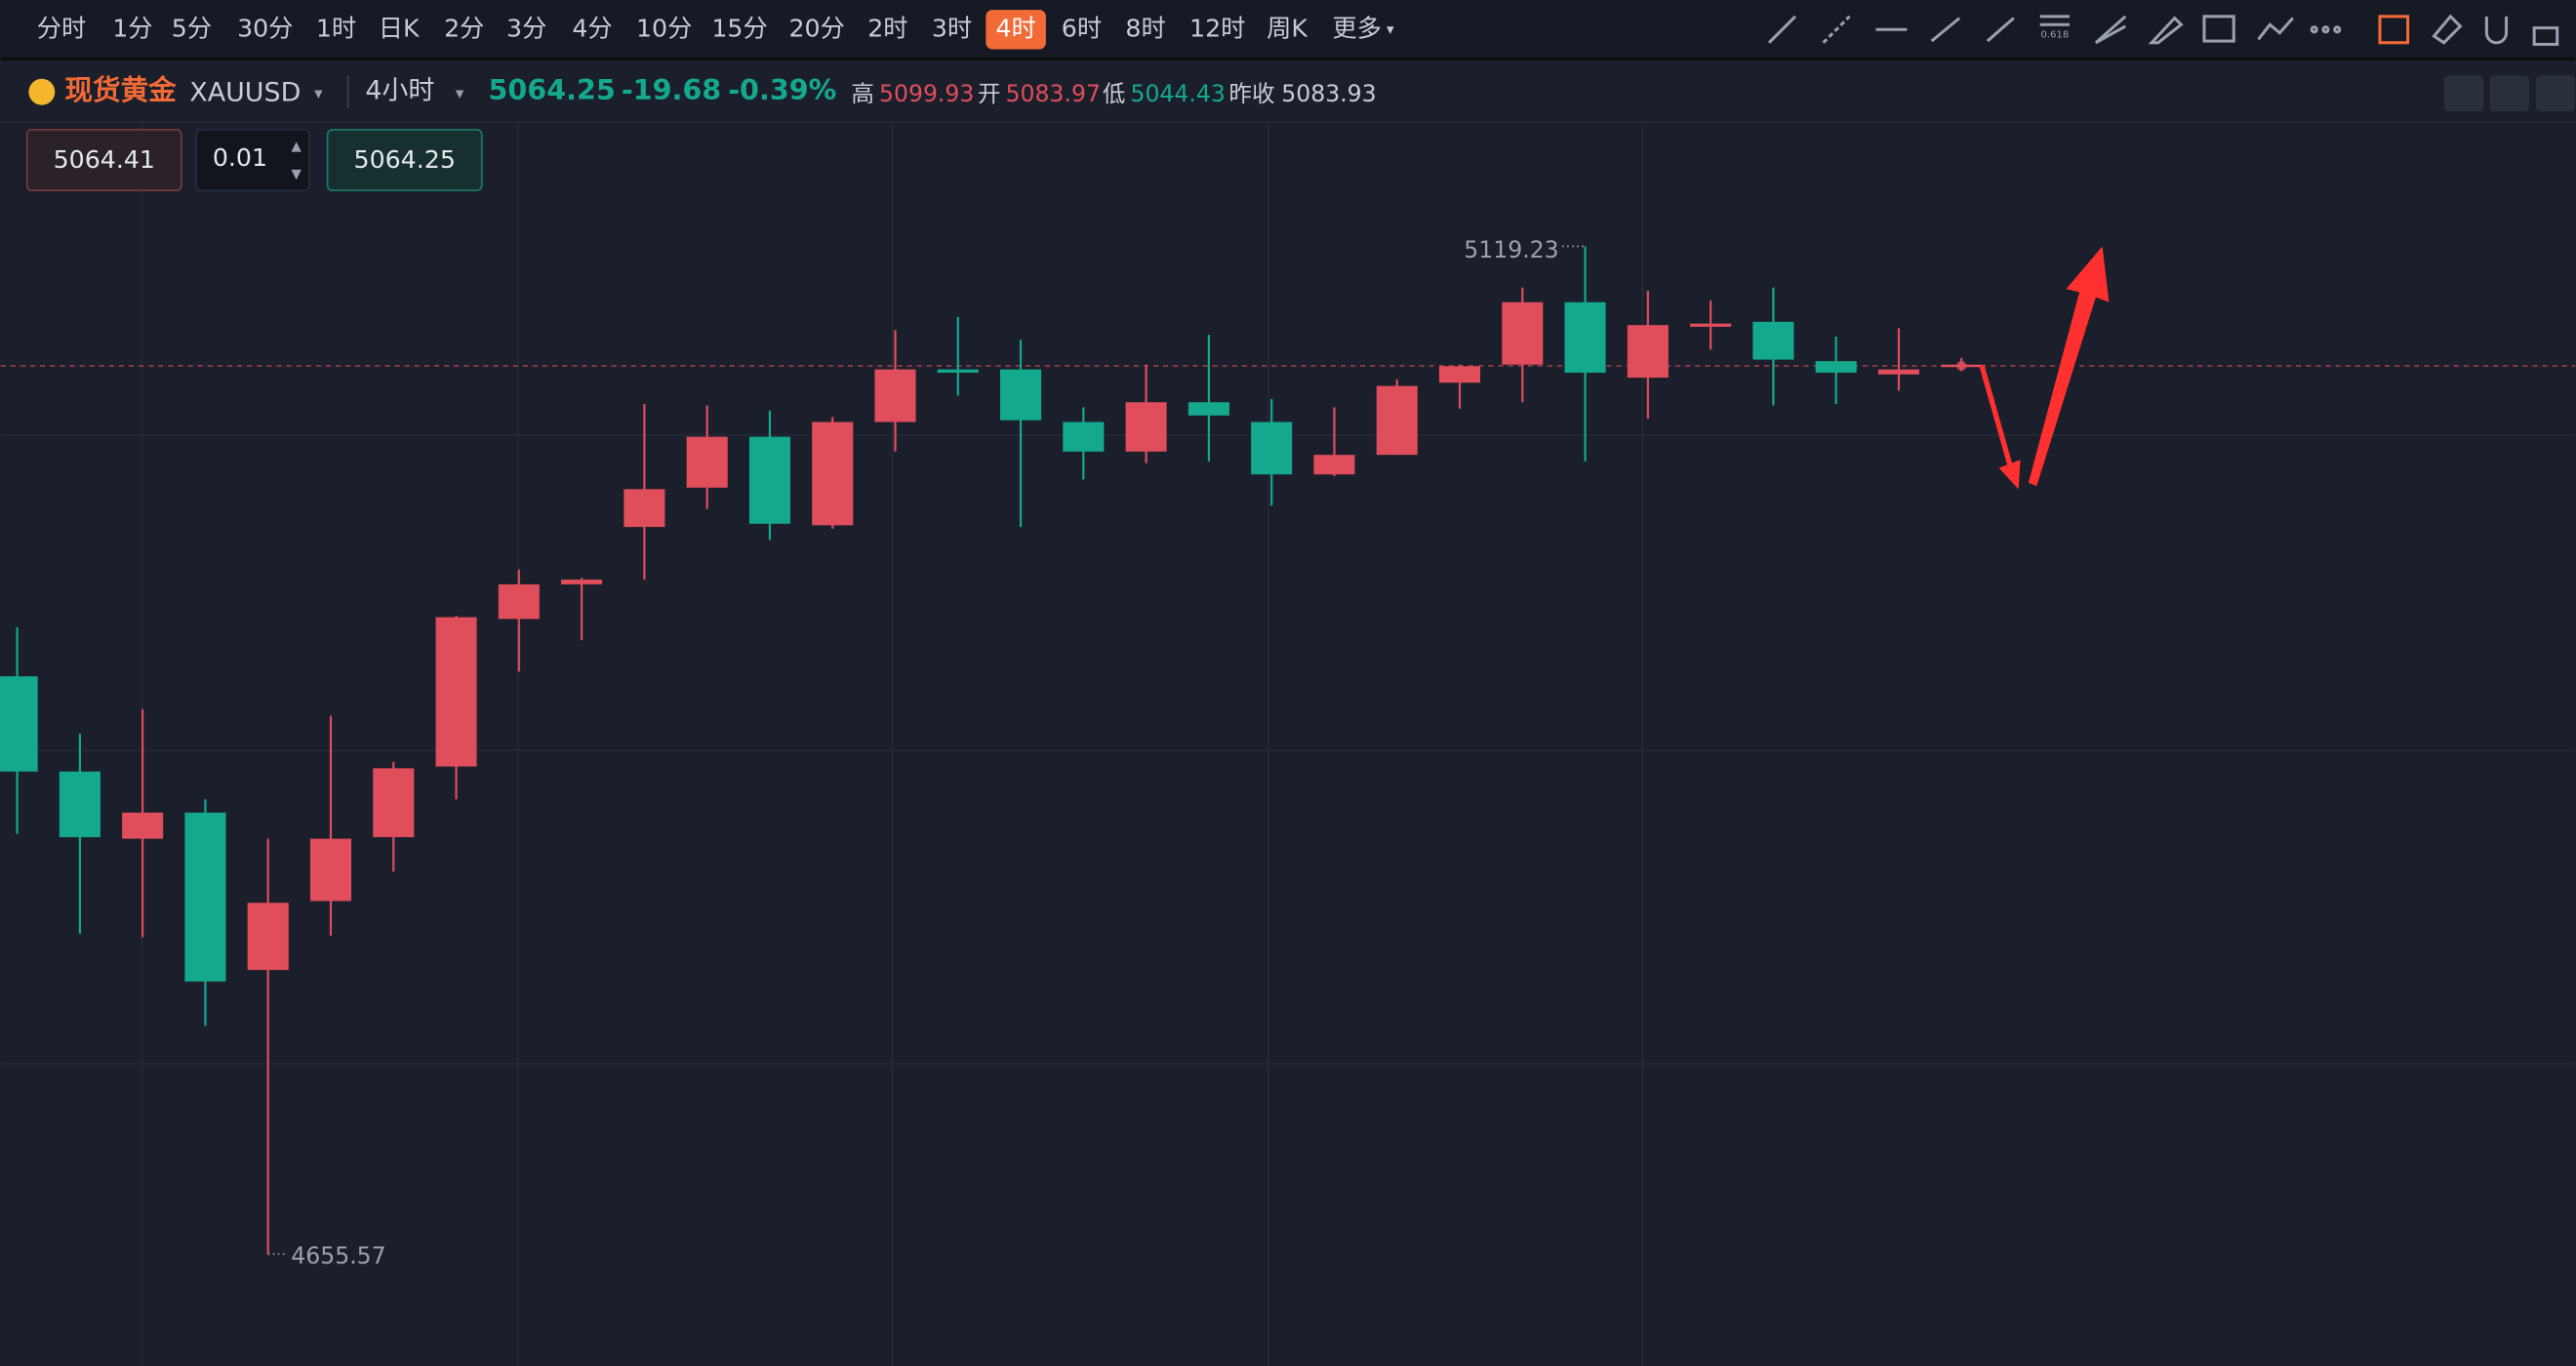 Image resolution: width=2576 pixels, height=1366 pixels. Describe the element at coordinates (1053, 93) in the screenshot. I see `open: 5083.97` at that location.